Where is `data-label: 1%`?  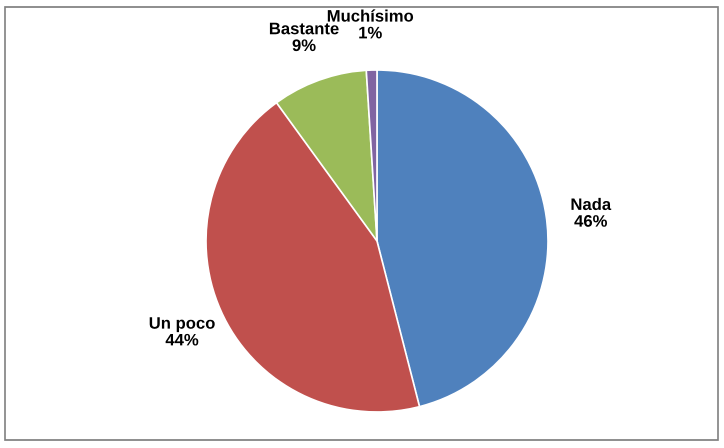
data-label: 1% is located at coordinates (370, 32).